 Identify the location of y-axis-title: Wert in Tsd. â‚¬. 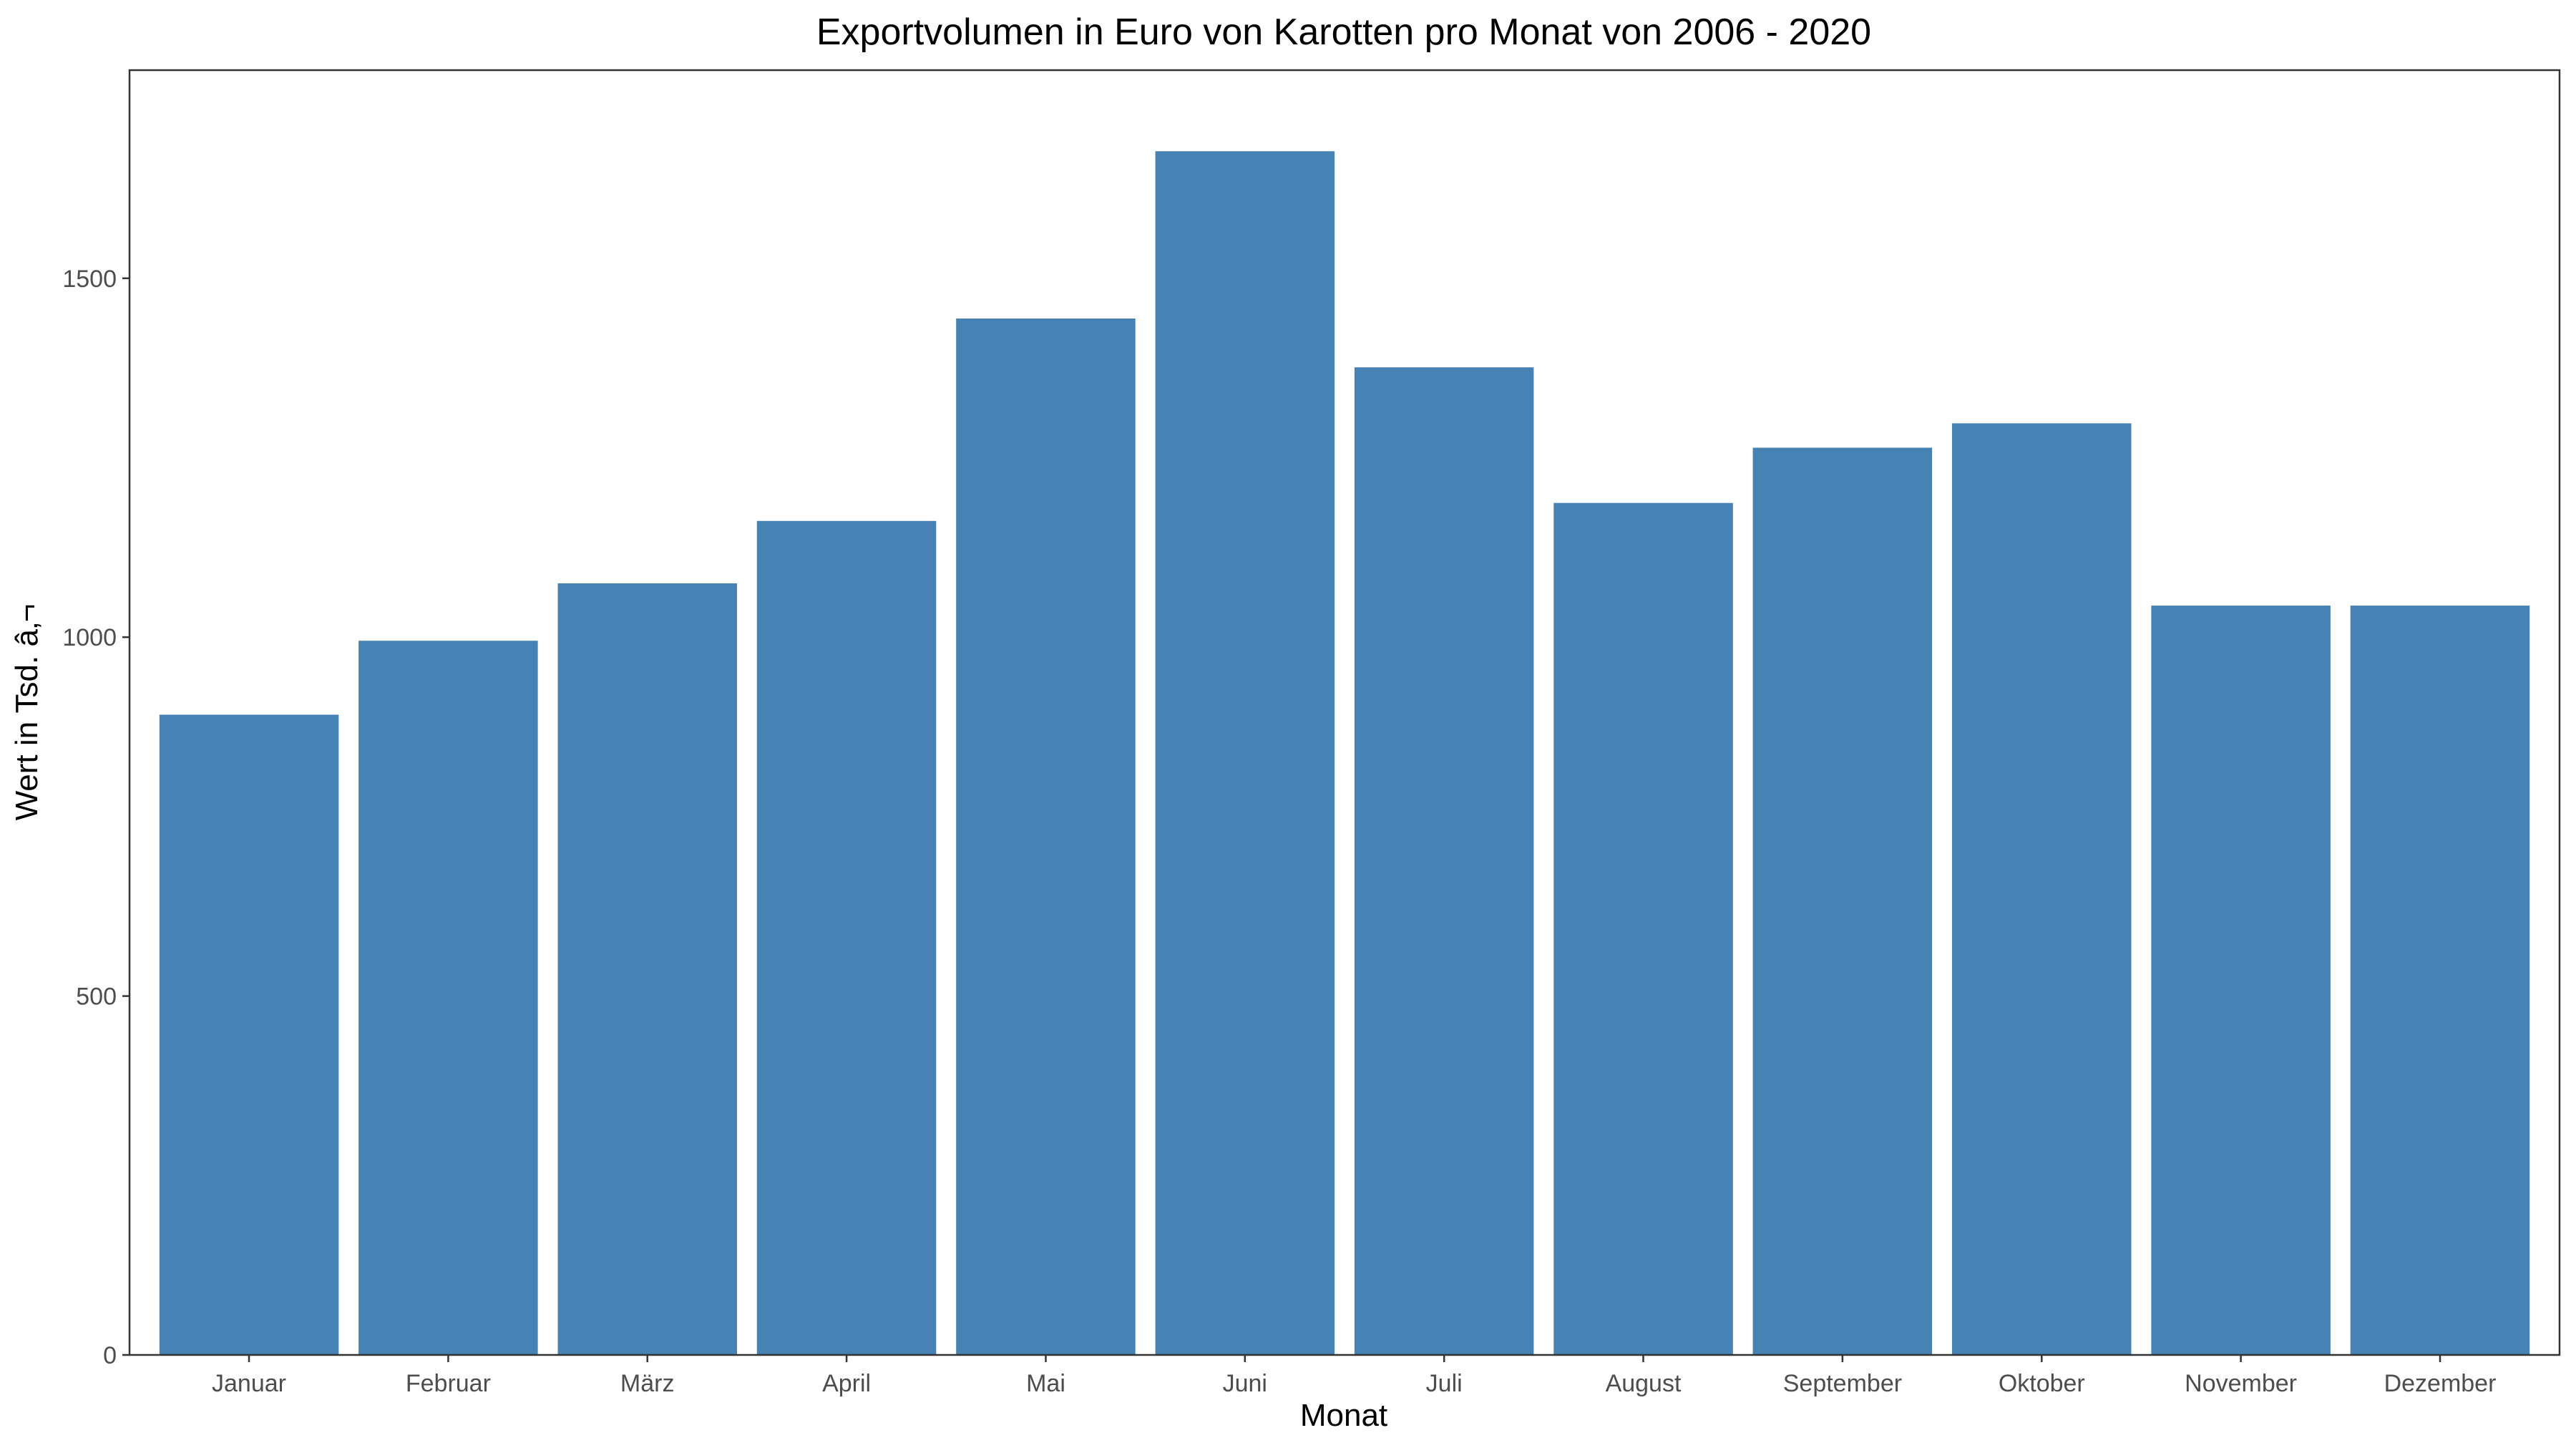
(26, 712).